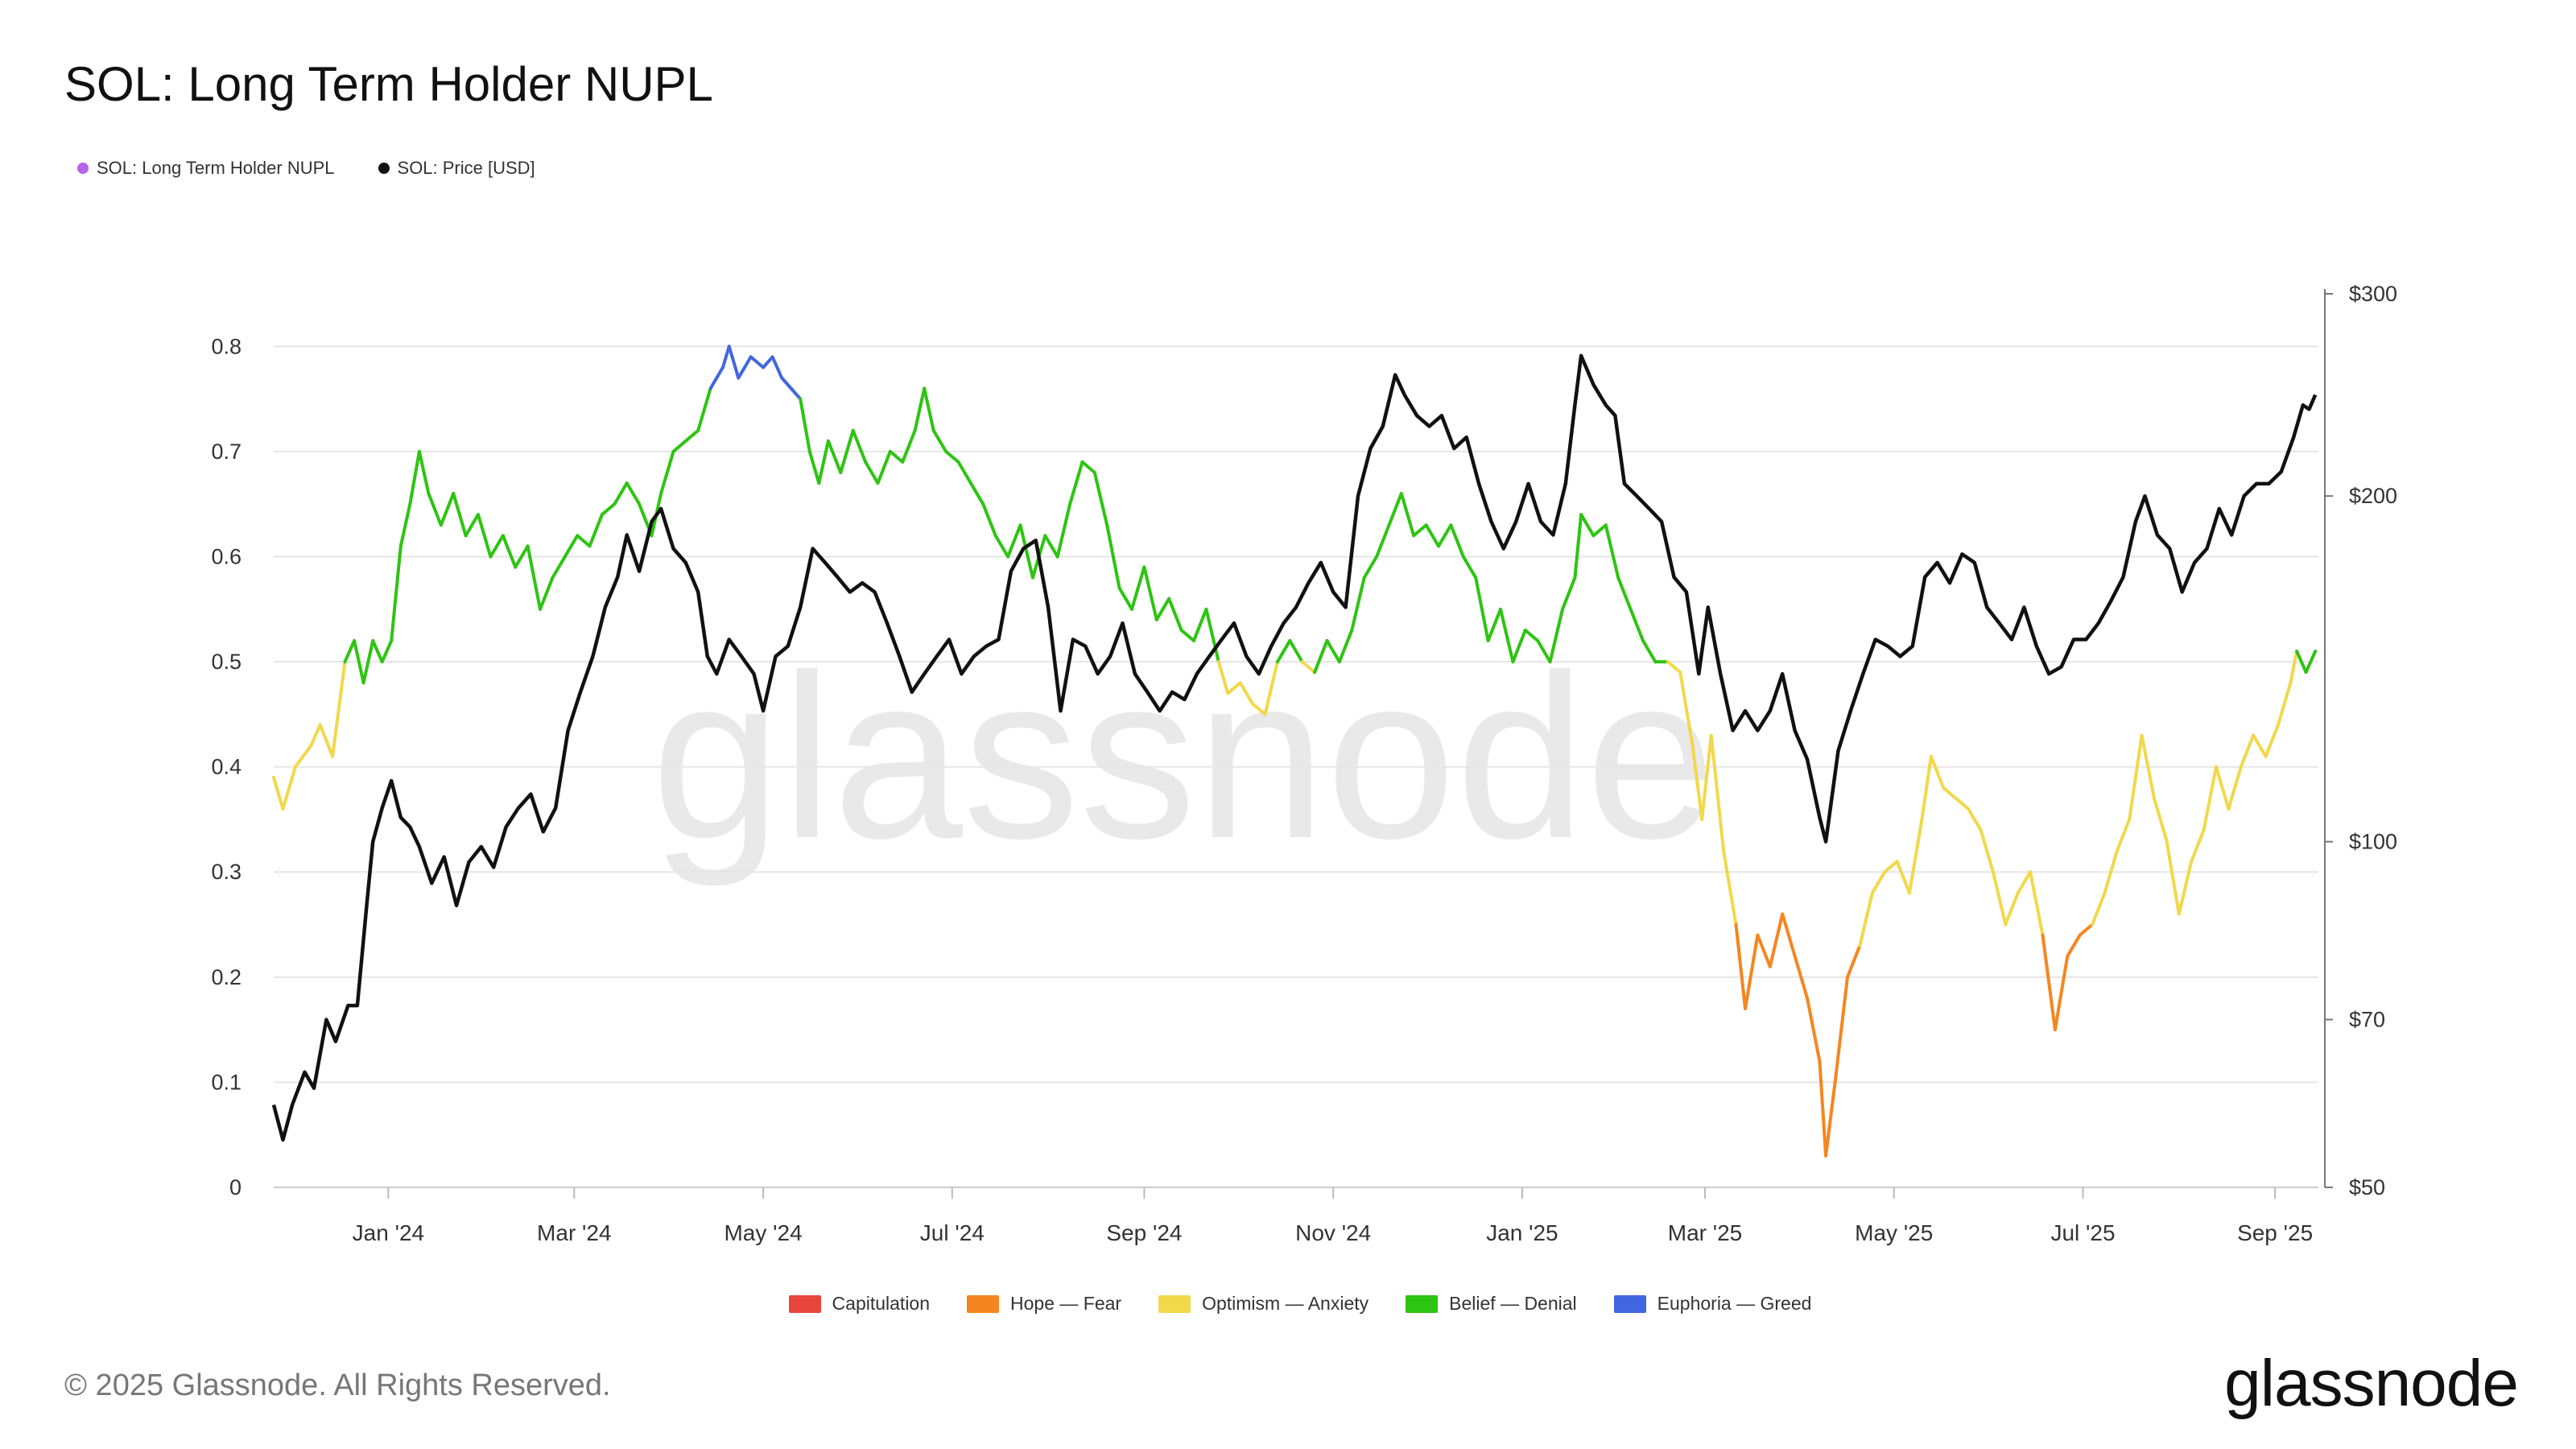  I want to click on y-right-tick-label: $100, so click(2373, 842).